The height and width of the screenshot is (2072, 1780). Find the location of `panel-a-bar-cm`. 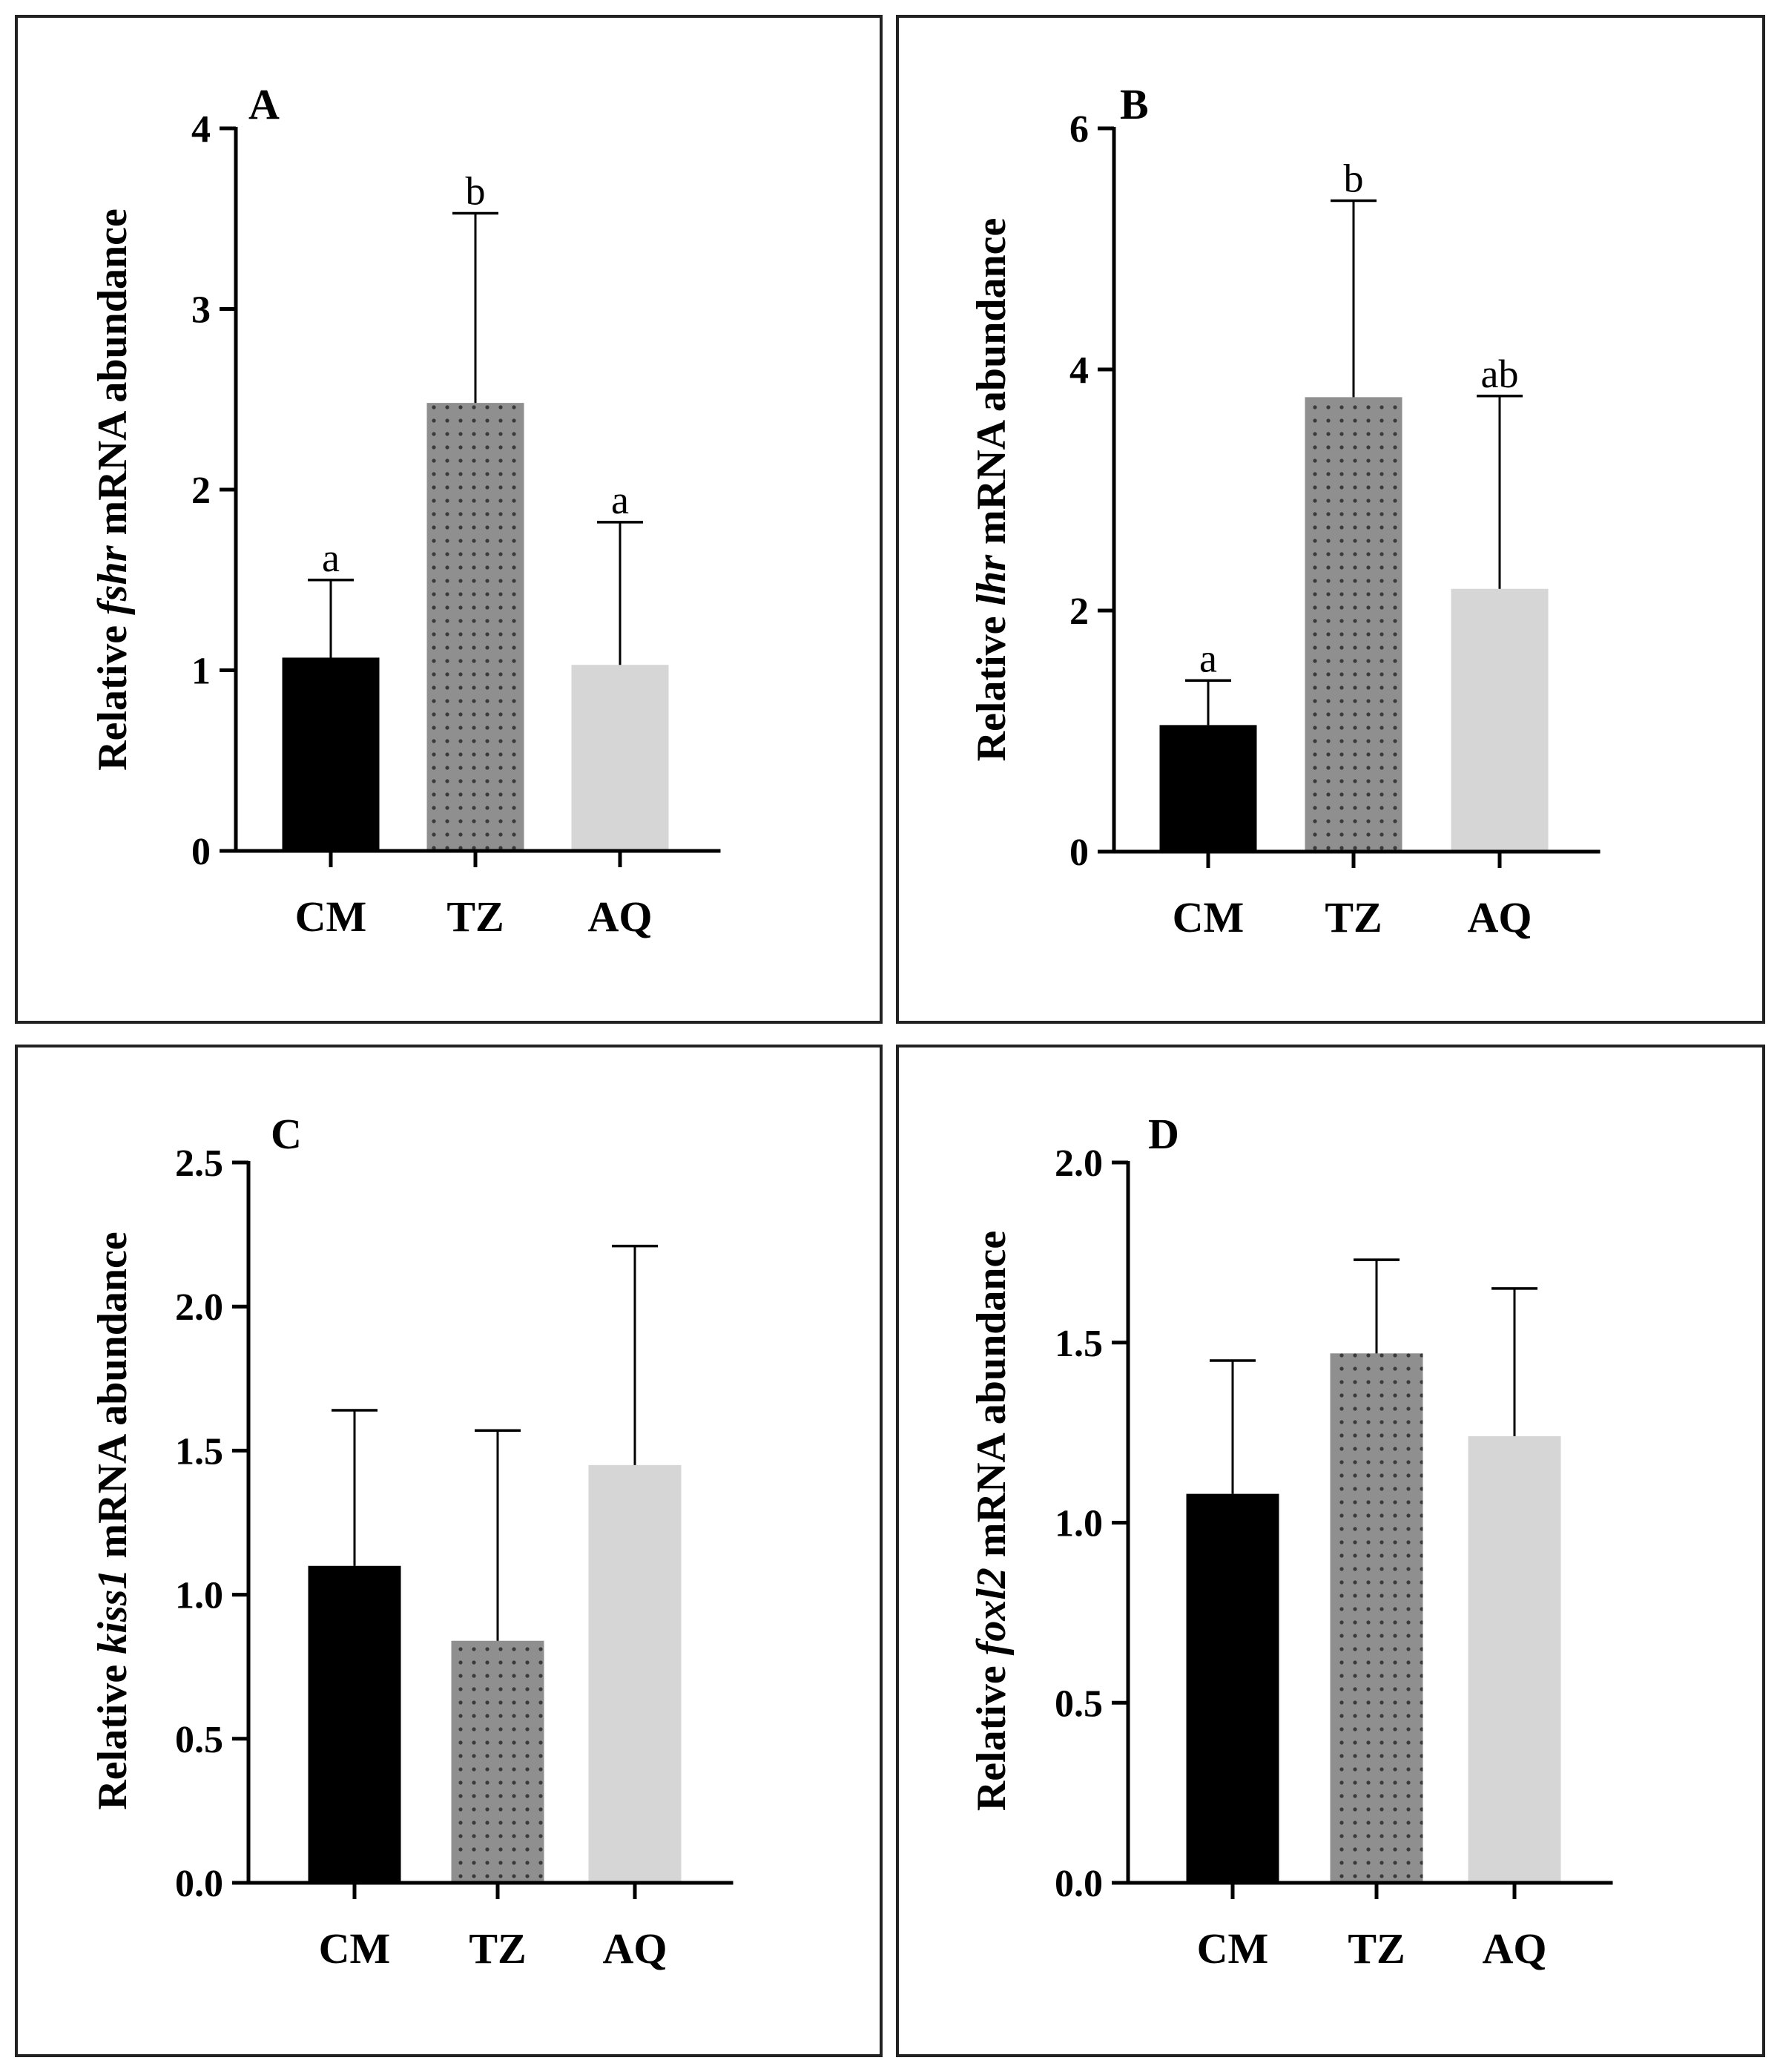

panel-a-bar-cm is located at coordinates (331, 754).